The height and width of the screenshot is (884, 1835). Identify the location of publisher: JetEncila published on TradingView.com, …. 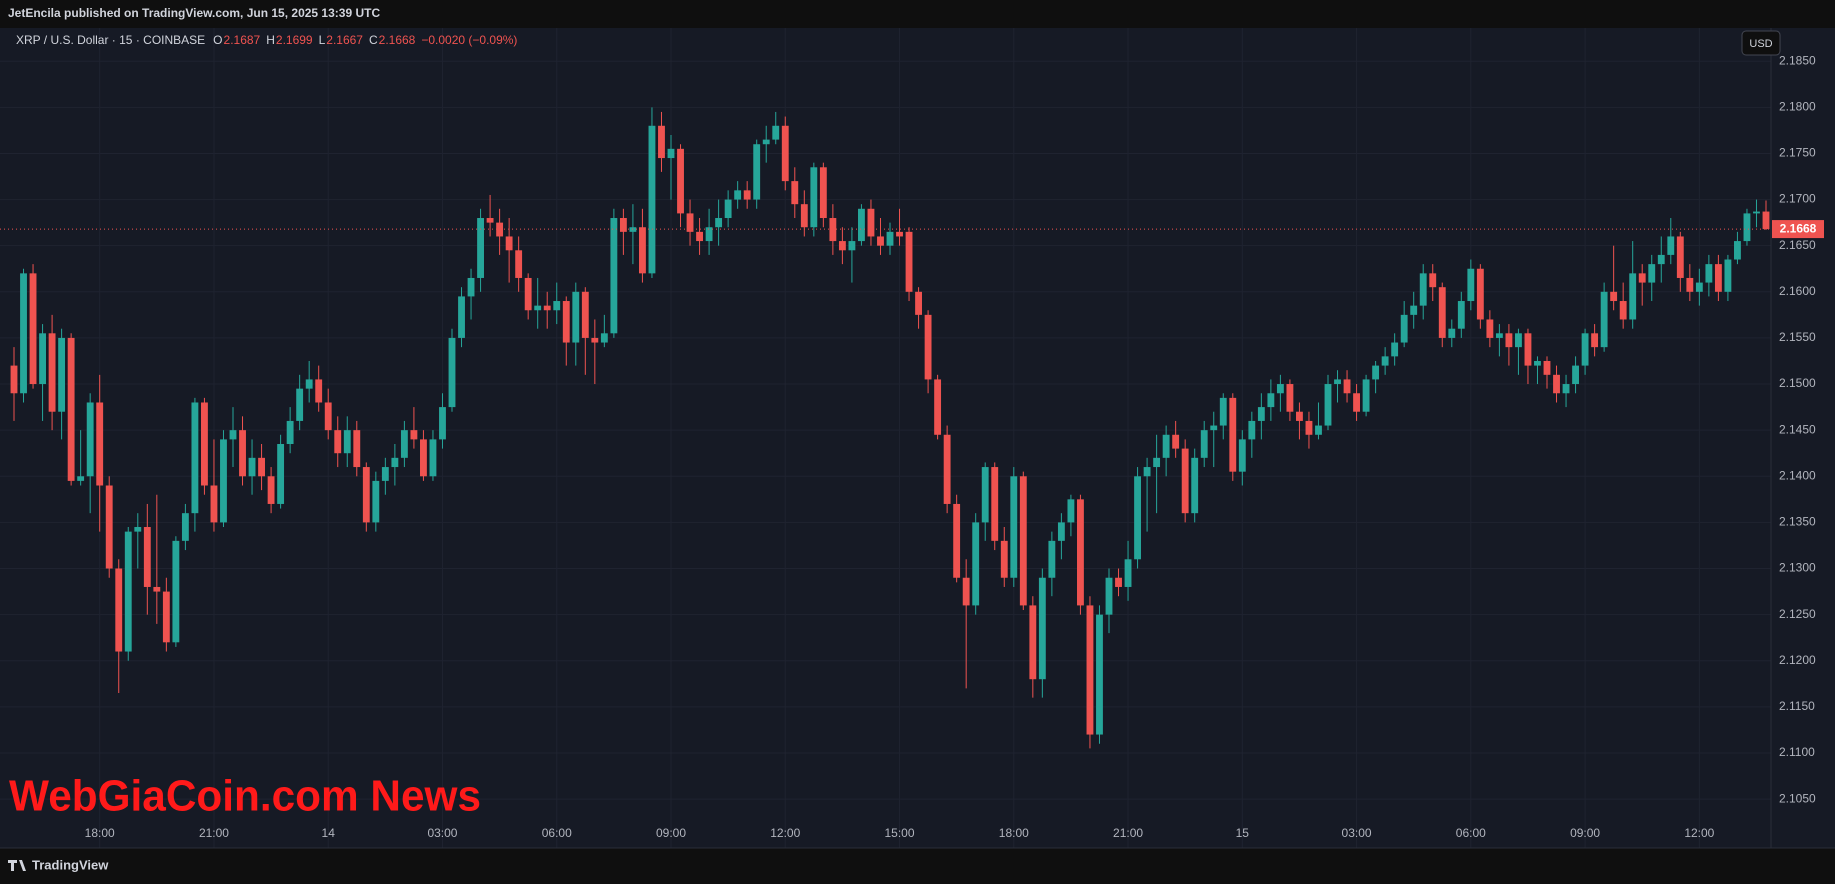
(194, 13).